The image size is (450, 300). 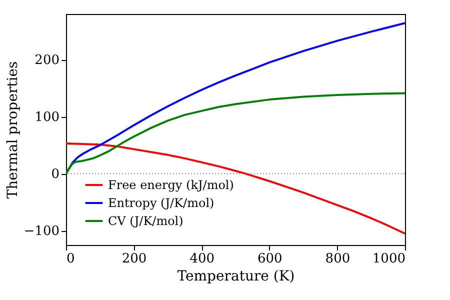 I want to click on x-tick-label: 200, so click(x=134, y=259).